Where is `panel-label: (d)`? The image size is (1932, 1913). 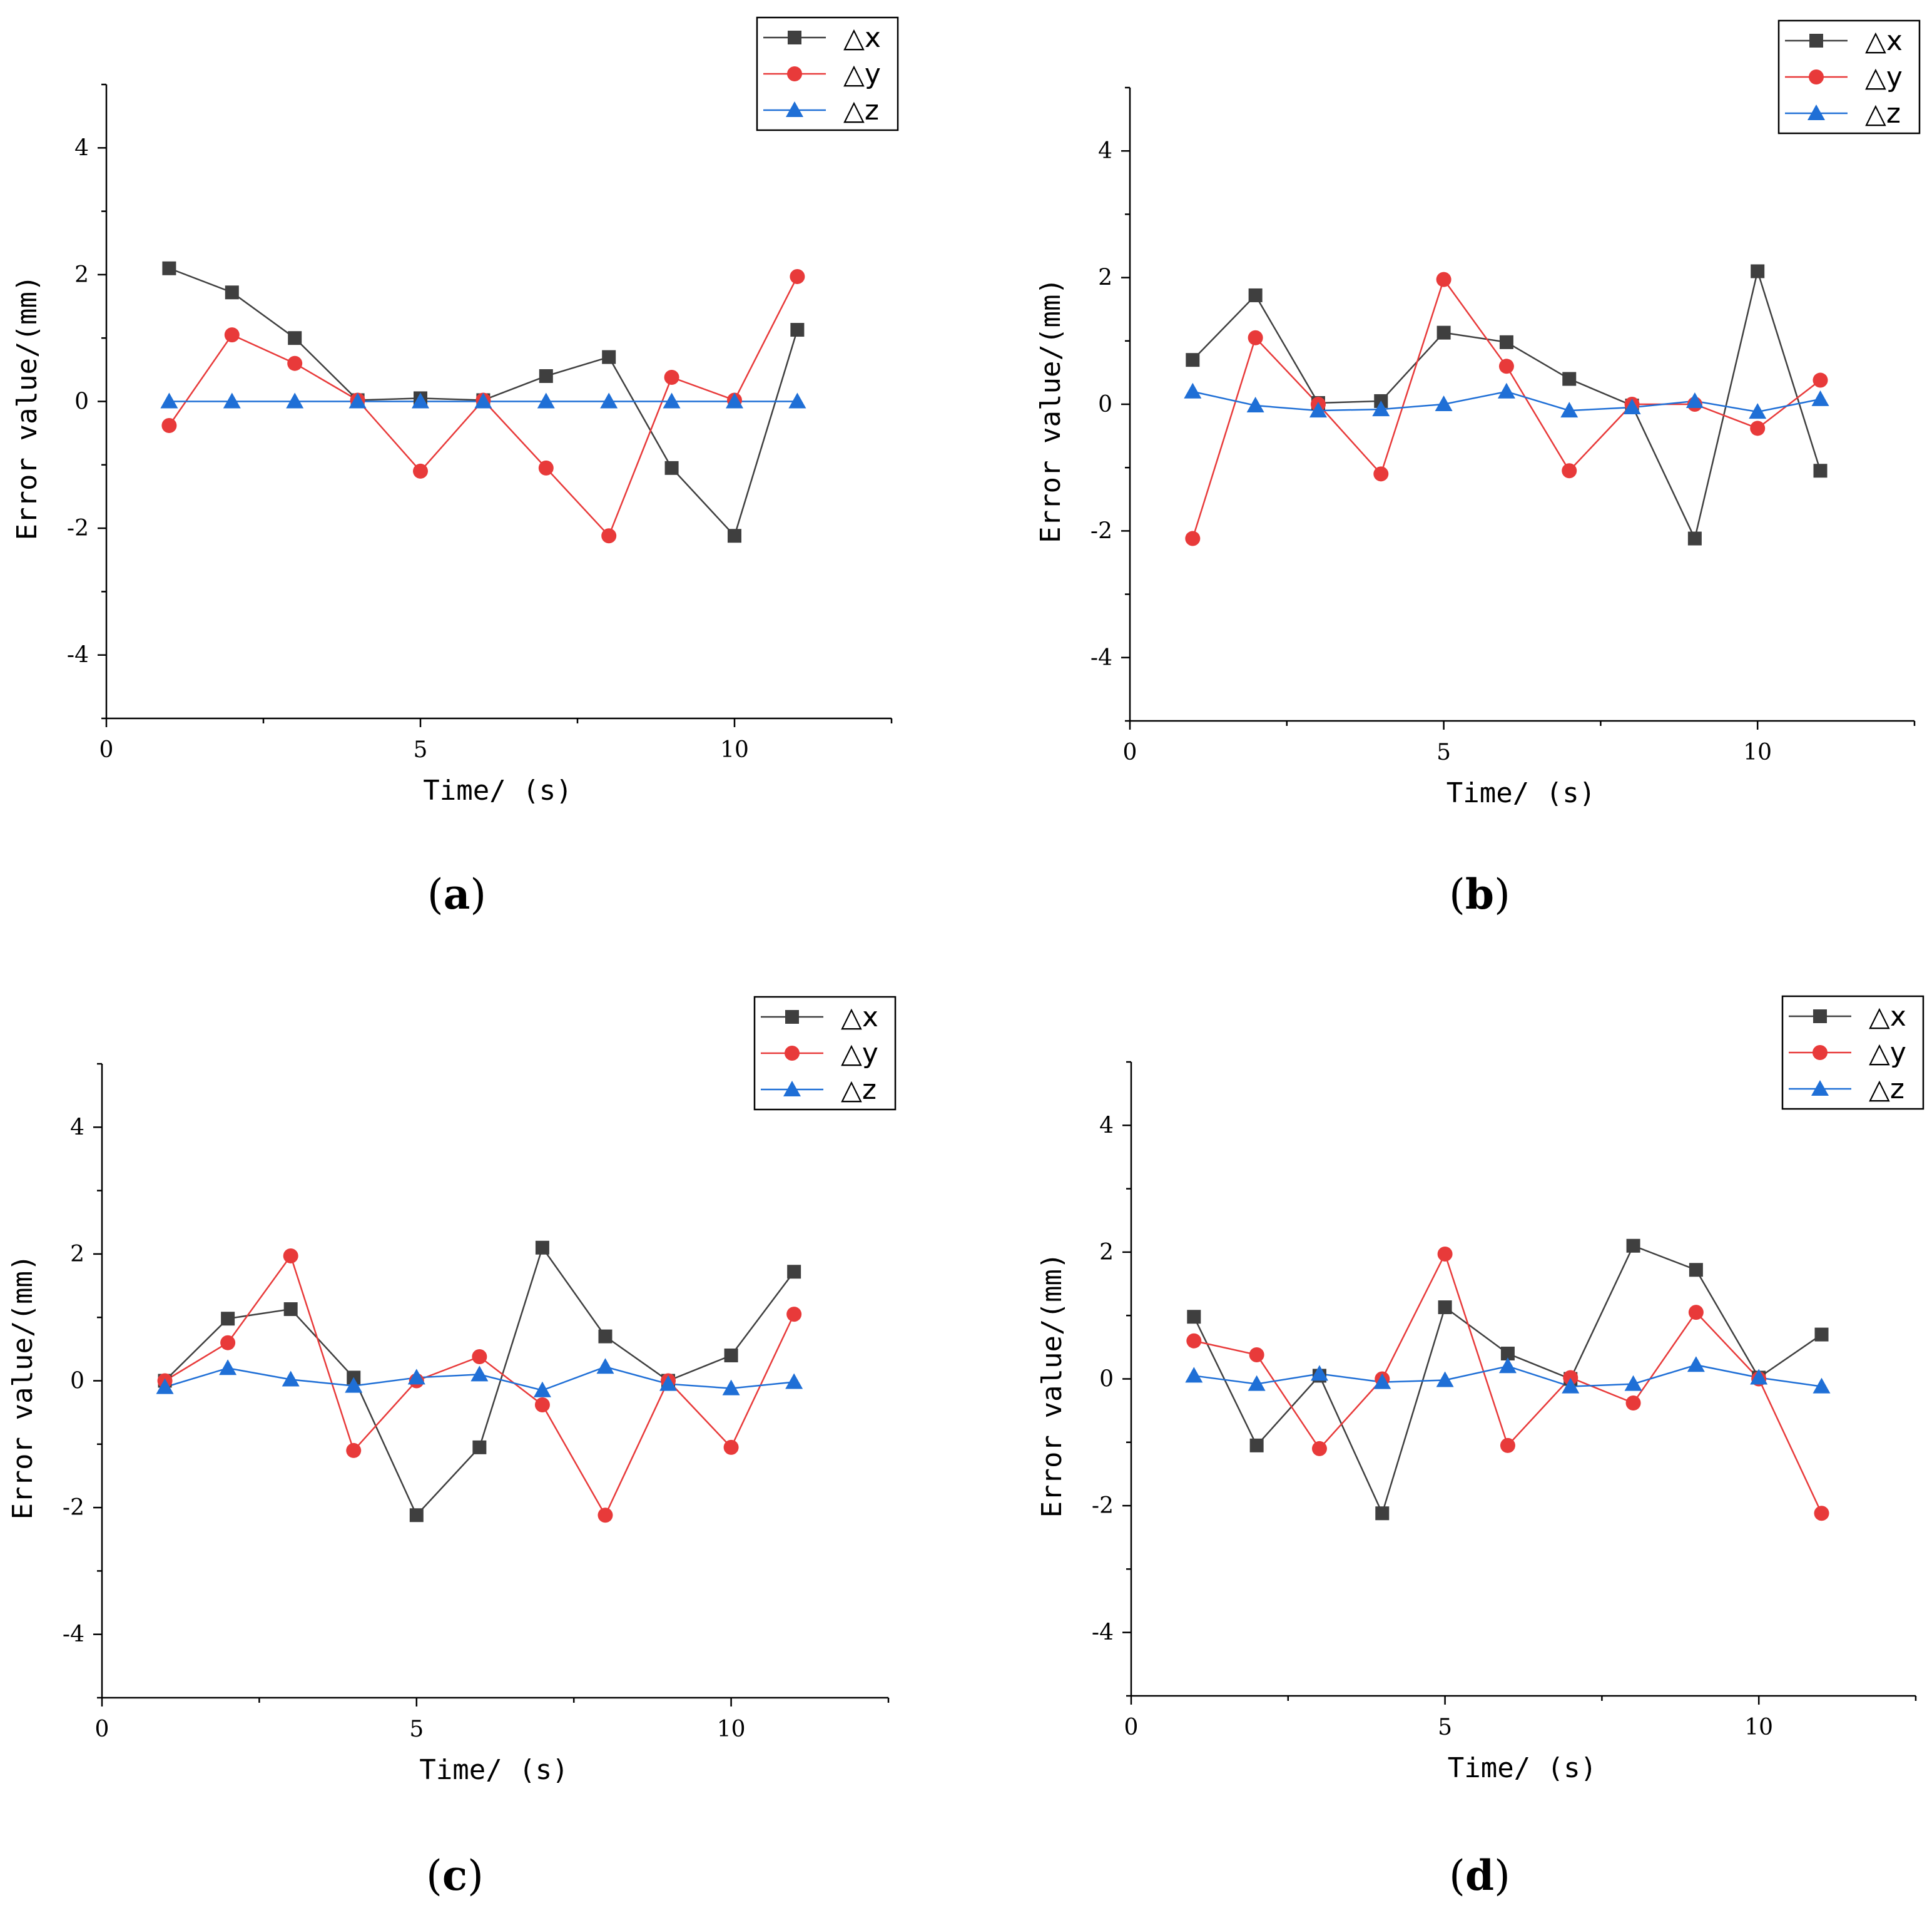
panel-label: (d) is located at coordinates (1479, 1876).